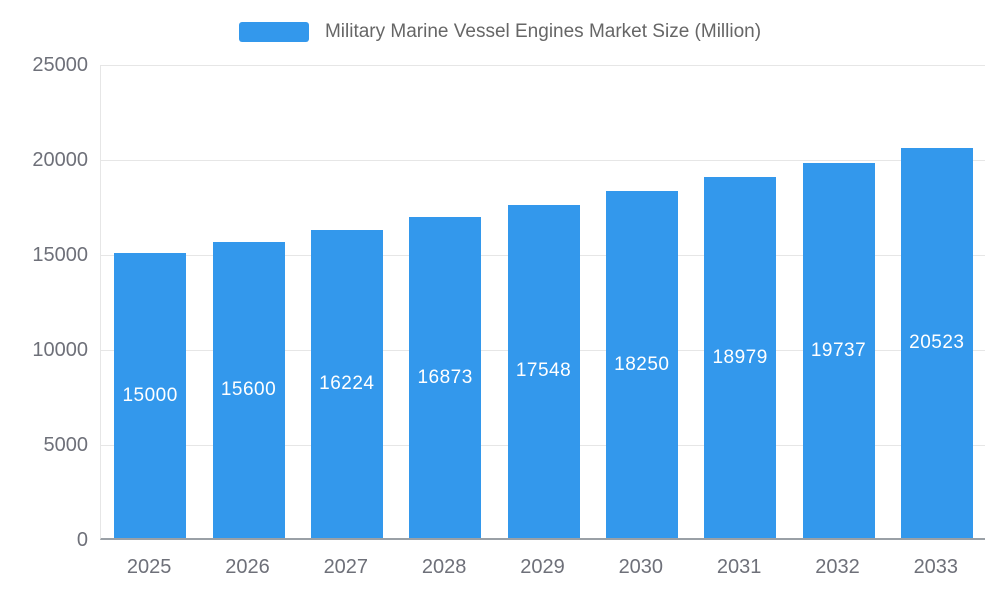  I want to click on bar-value-label: 19737, so click(838, 350).